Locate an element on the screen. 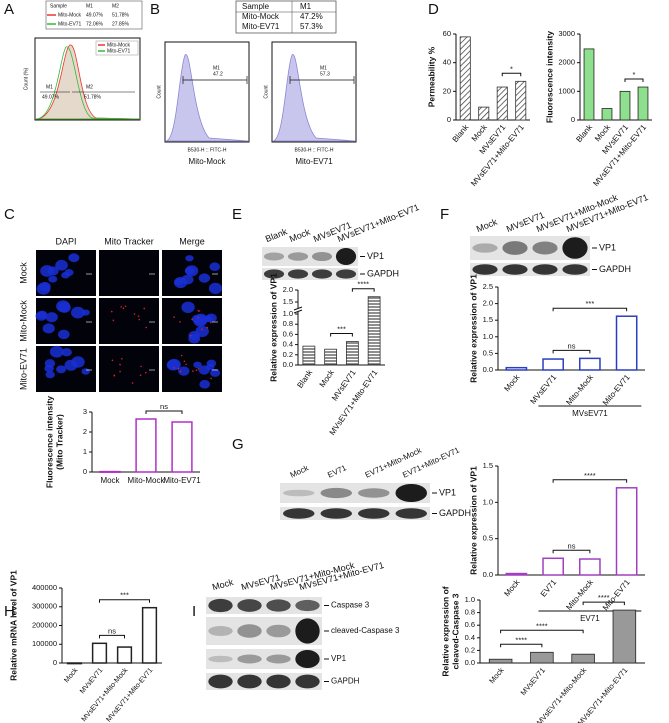 The image size is (669, 723). significance-label: * is located at coordinates (634, 74).